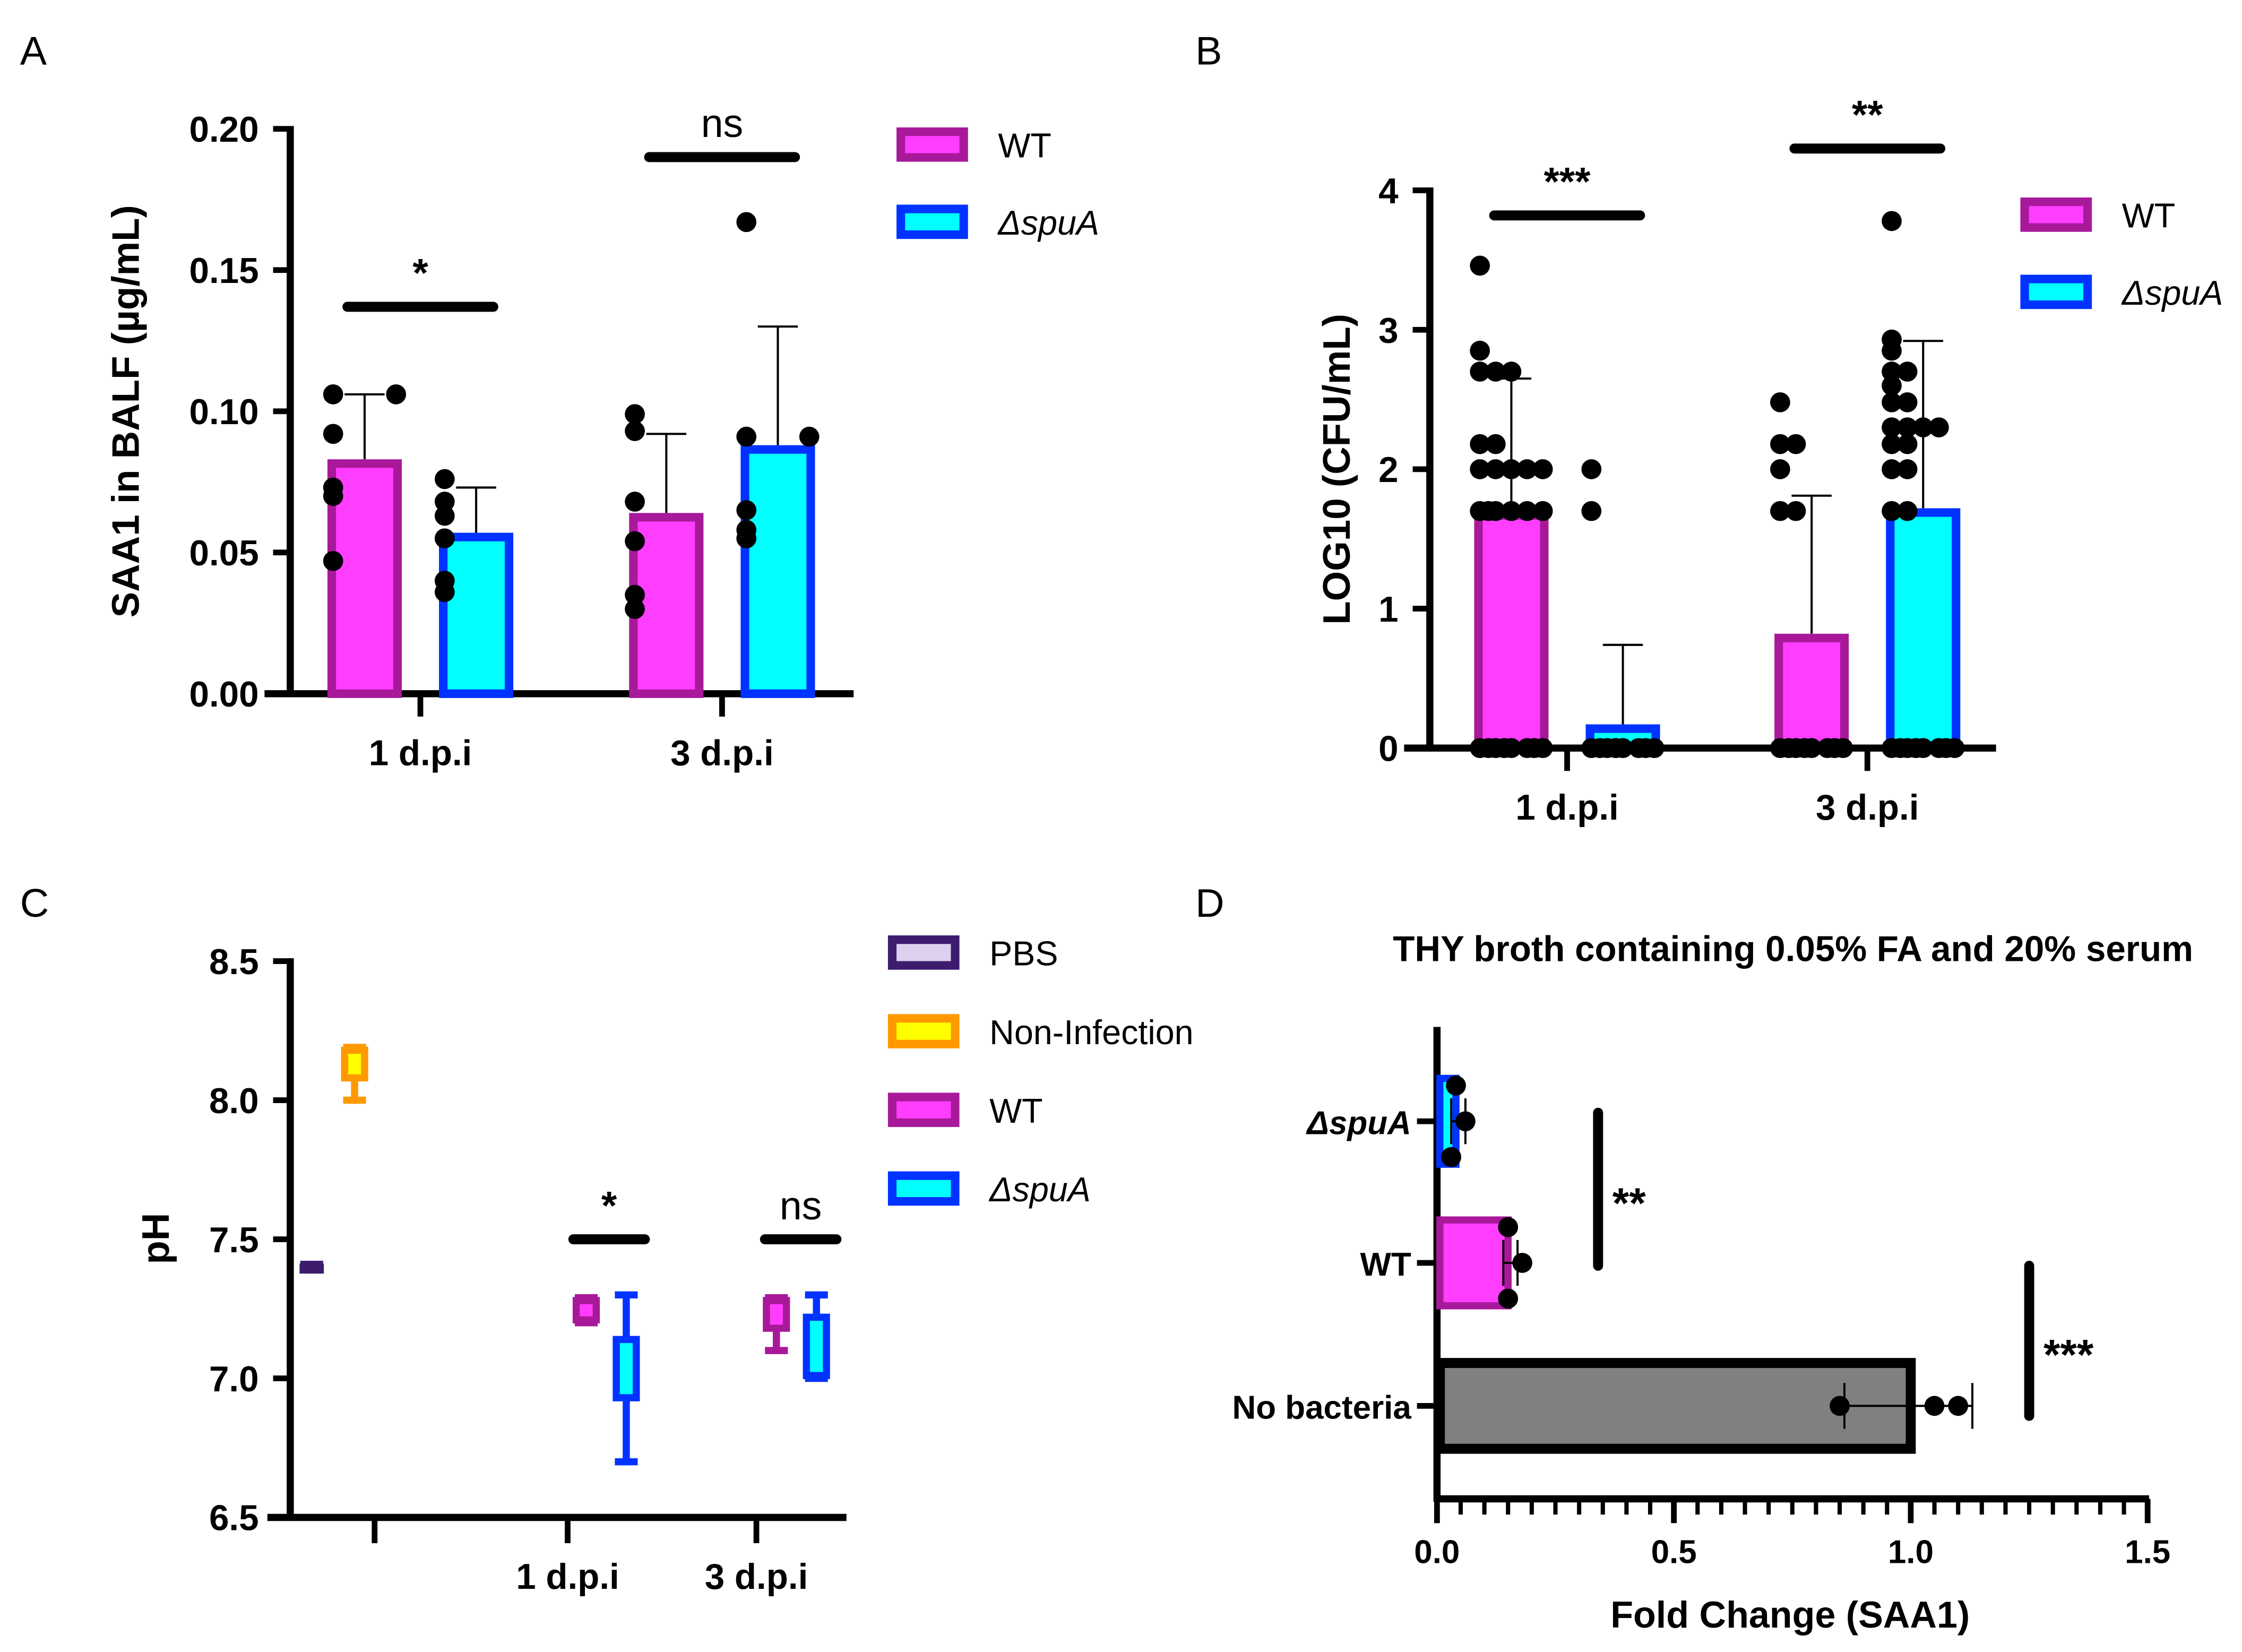  Describe the element at coordinates (1911, 1552) in the screenshot. I see `x-tick-label: 1.0` at that location.